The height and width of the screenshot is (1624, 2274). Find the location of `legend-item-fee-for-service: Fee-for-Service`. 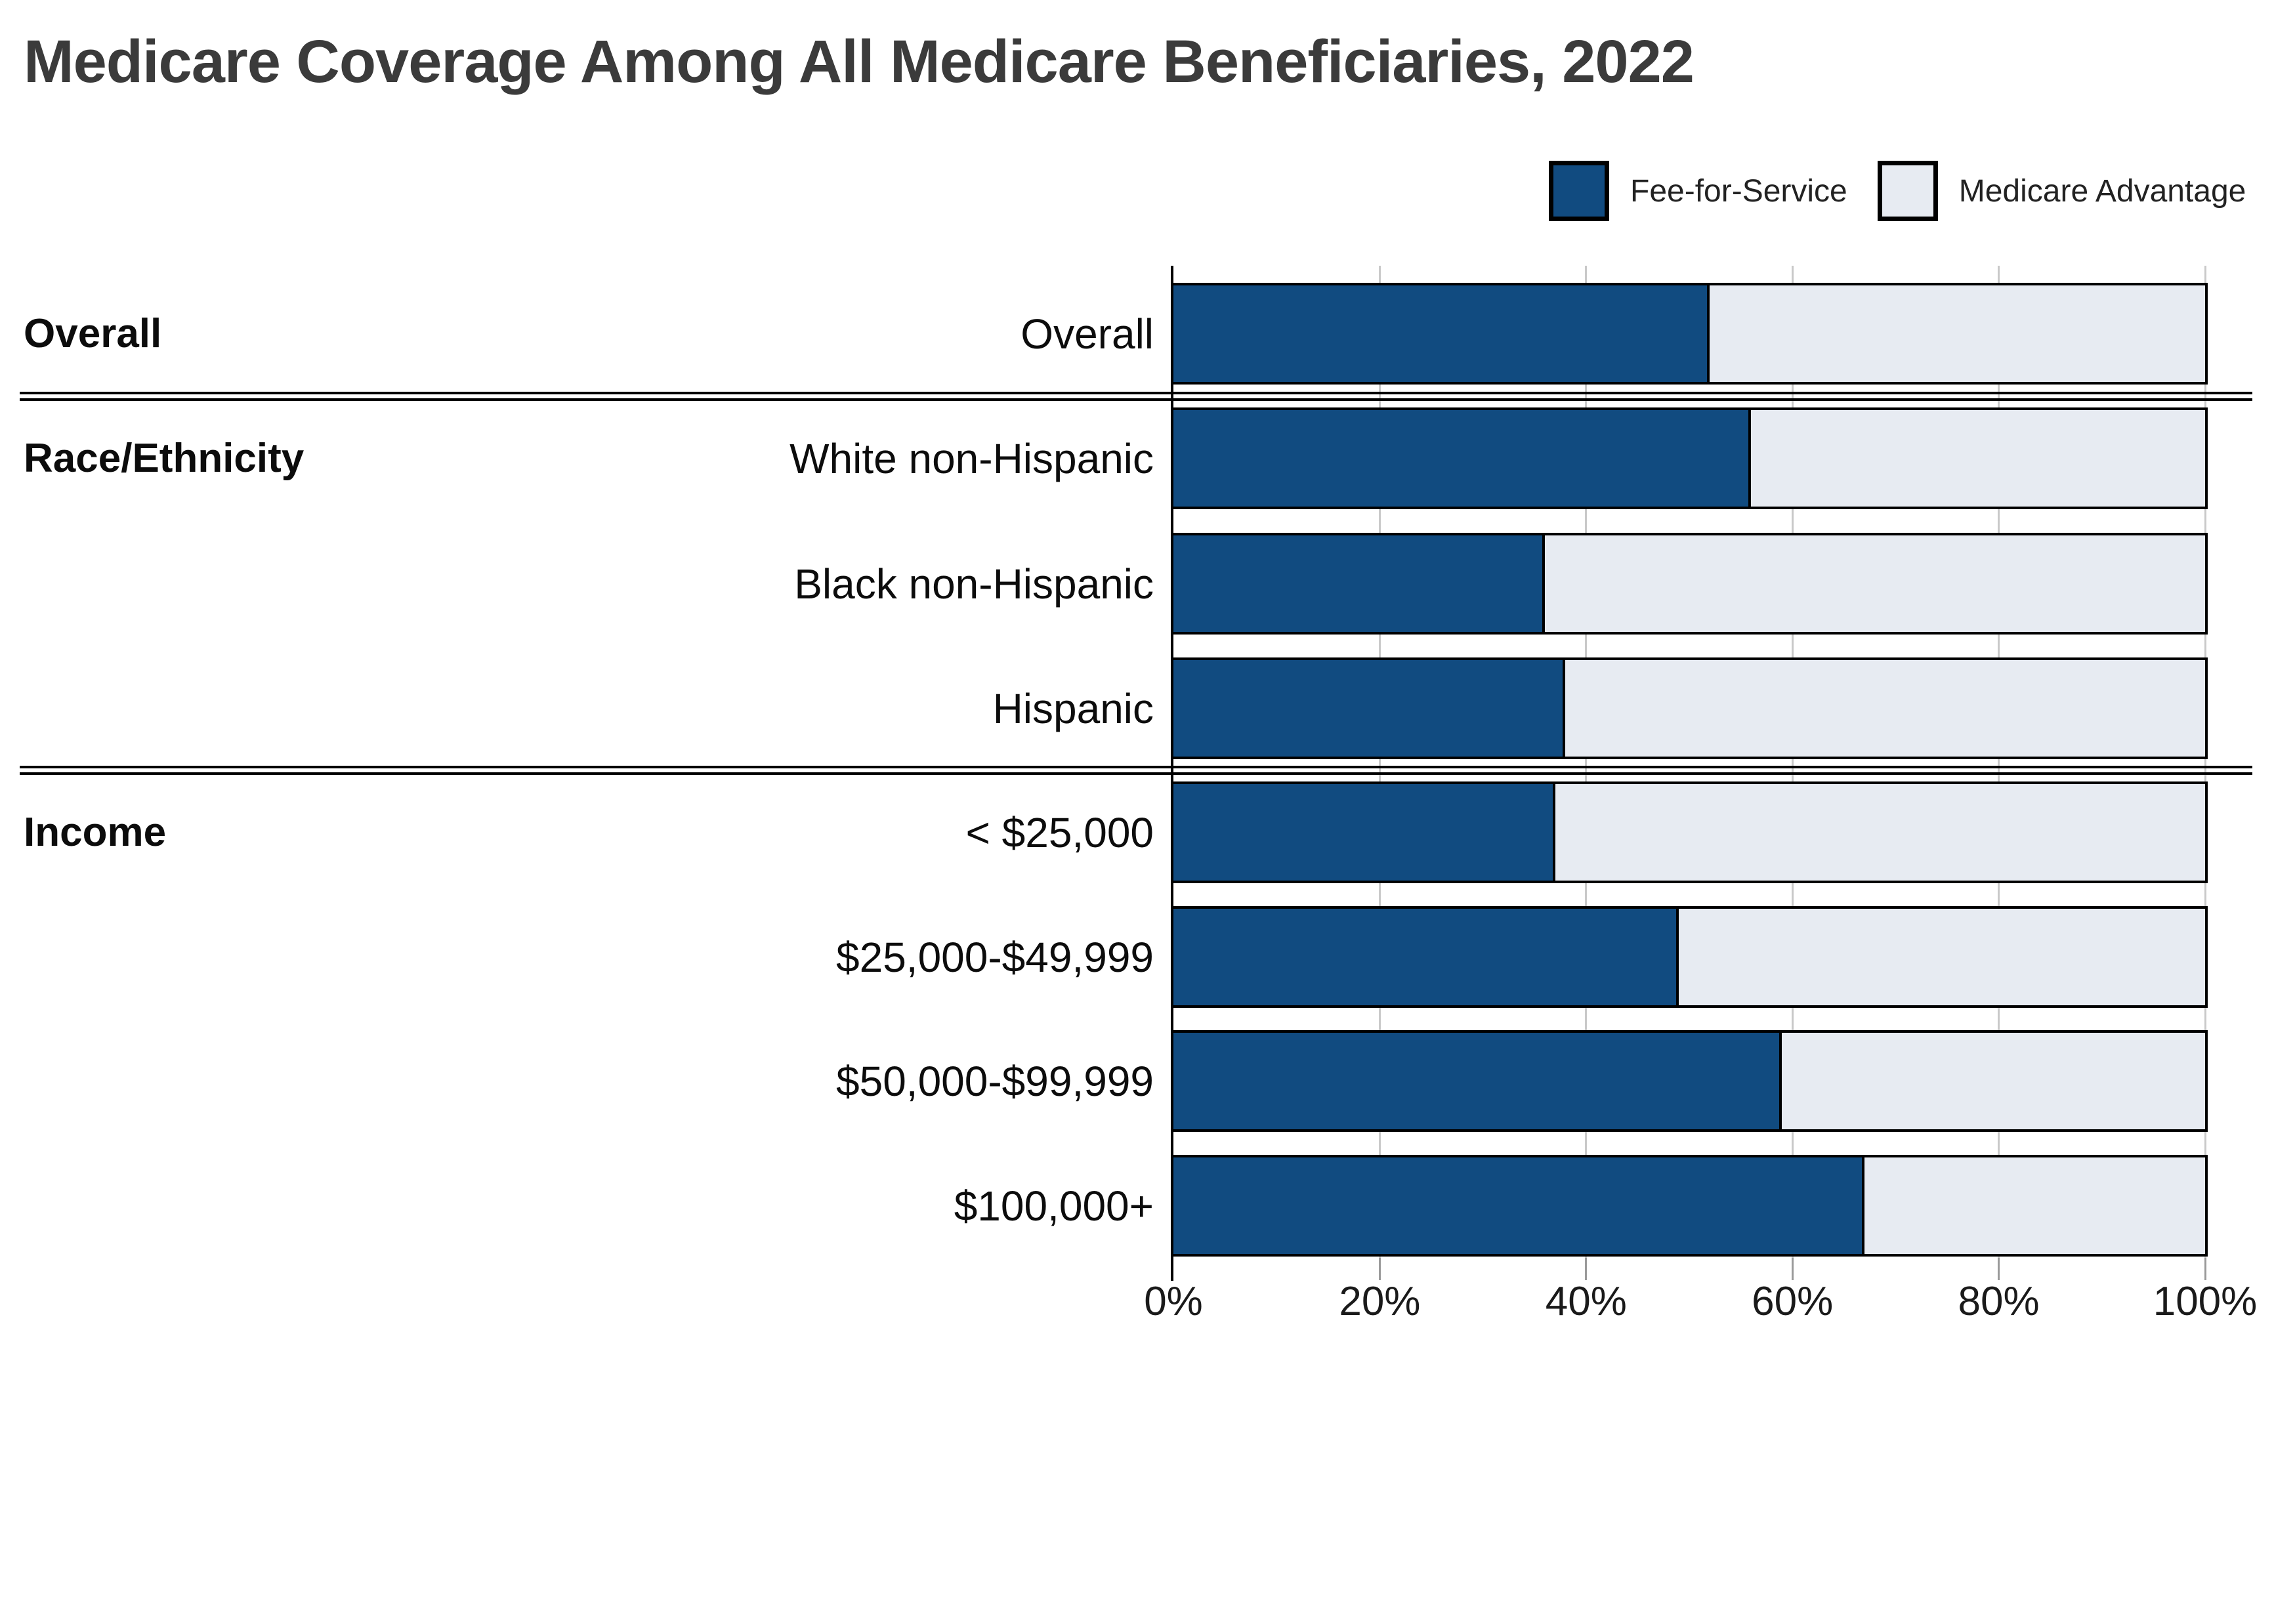

legend-item-fee-for-service: Fee-for-Service is located at coordinates (1698, 191).